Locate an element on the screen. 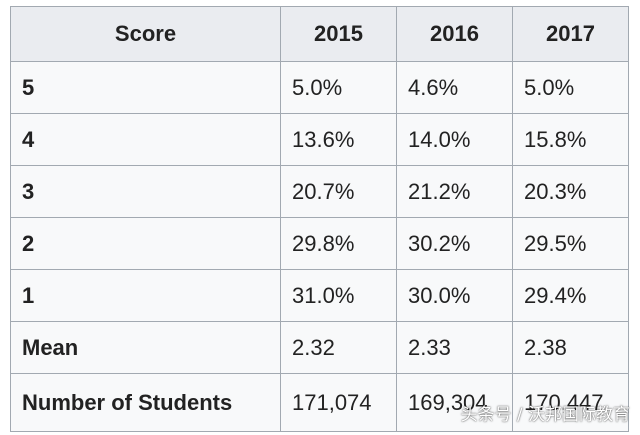 Image resolution: width=640 pixels, height=435 pixels. row-label: 3 is located at coordinates (145, 191).